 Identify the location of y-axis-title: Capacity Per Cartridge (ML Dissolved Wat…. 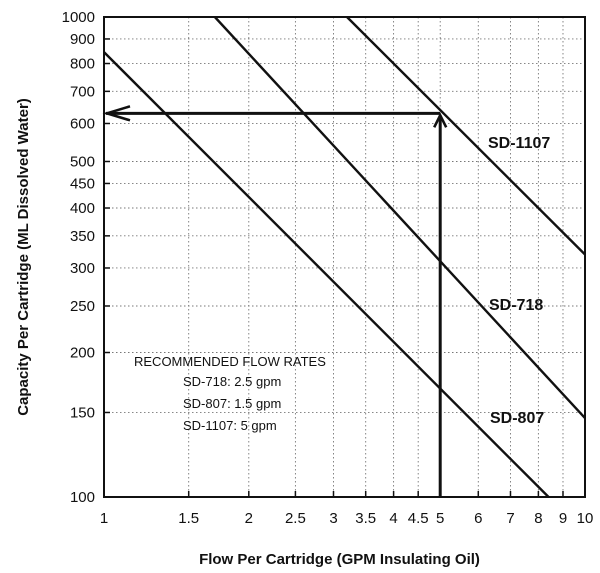
(23, 257).